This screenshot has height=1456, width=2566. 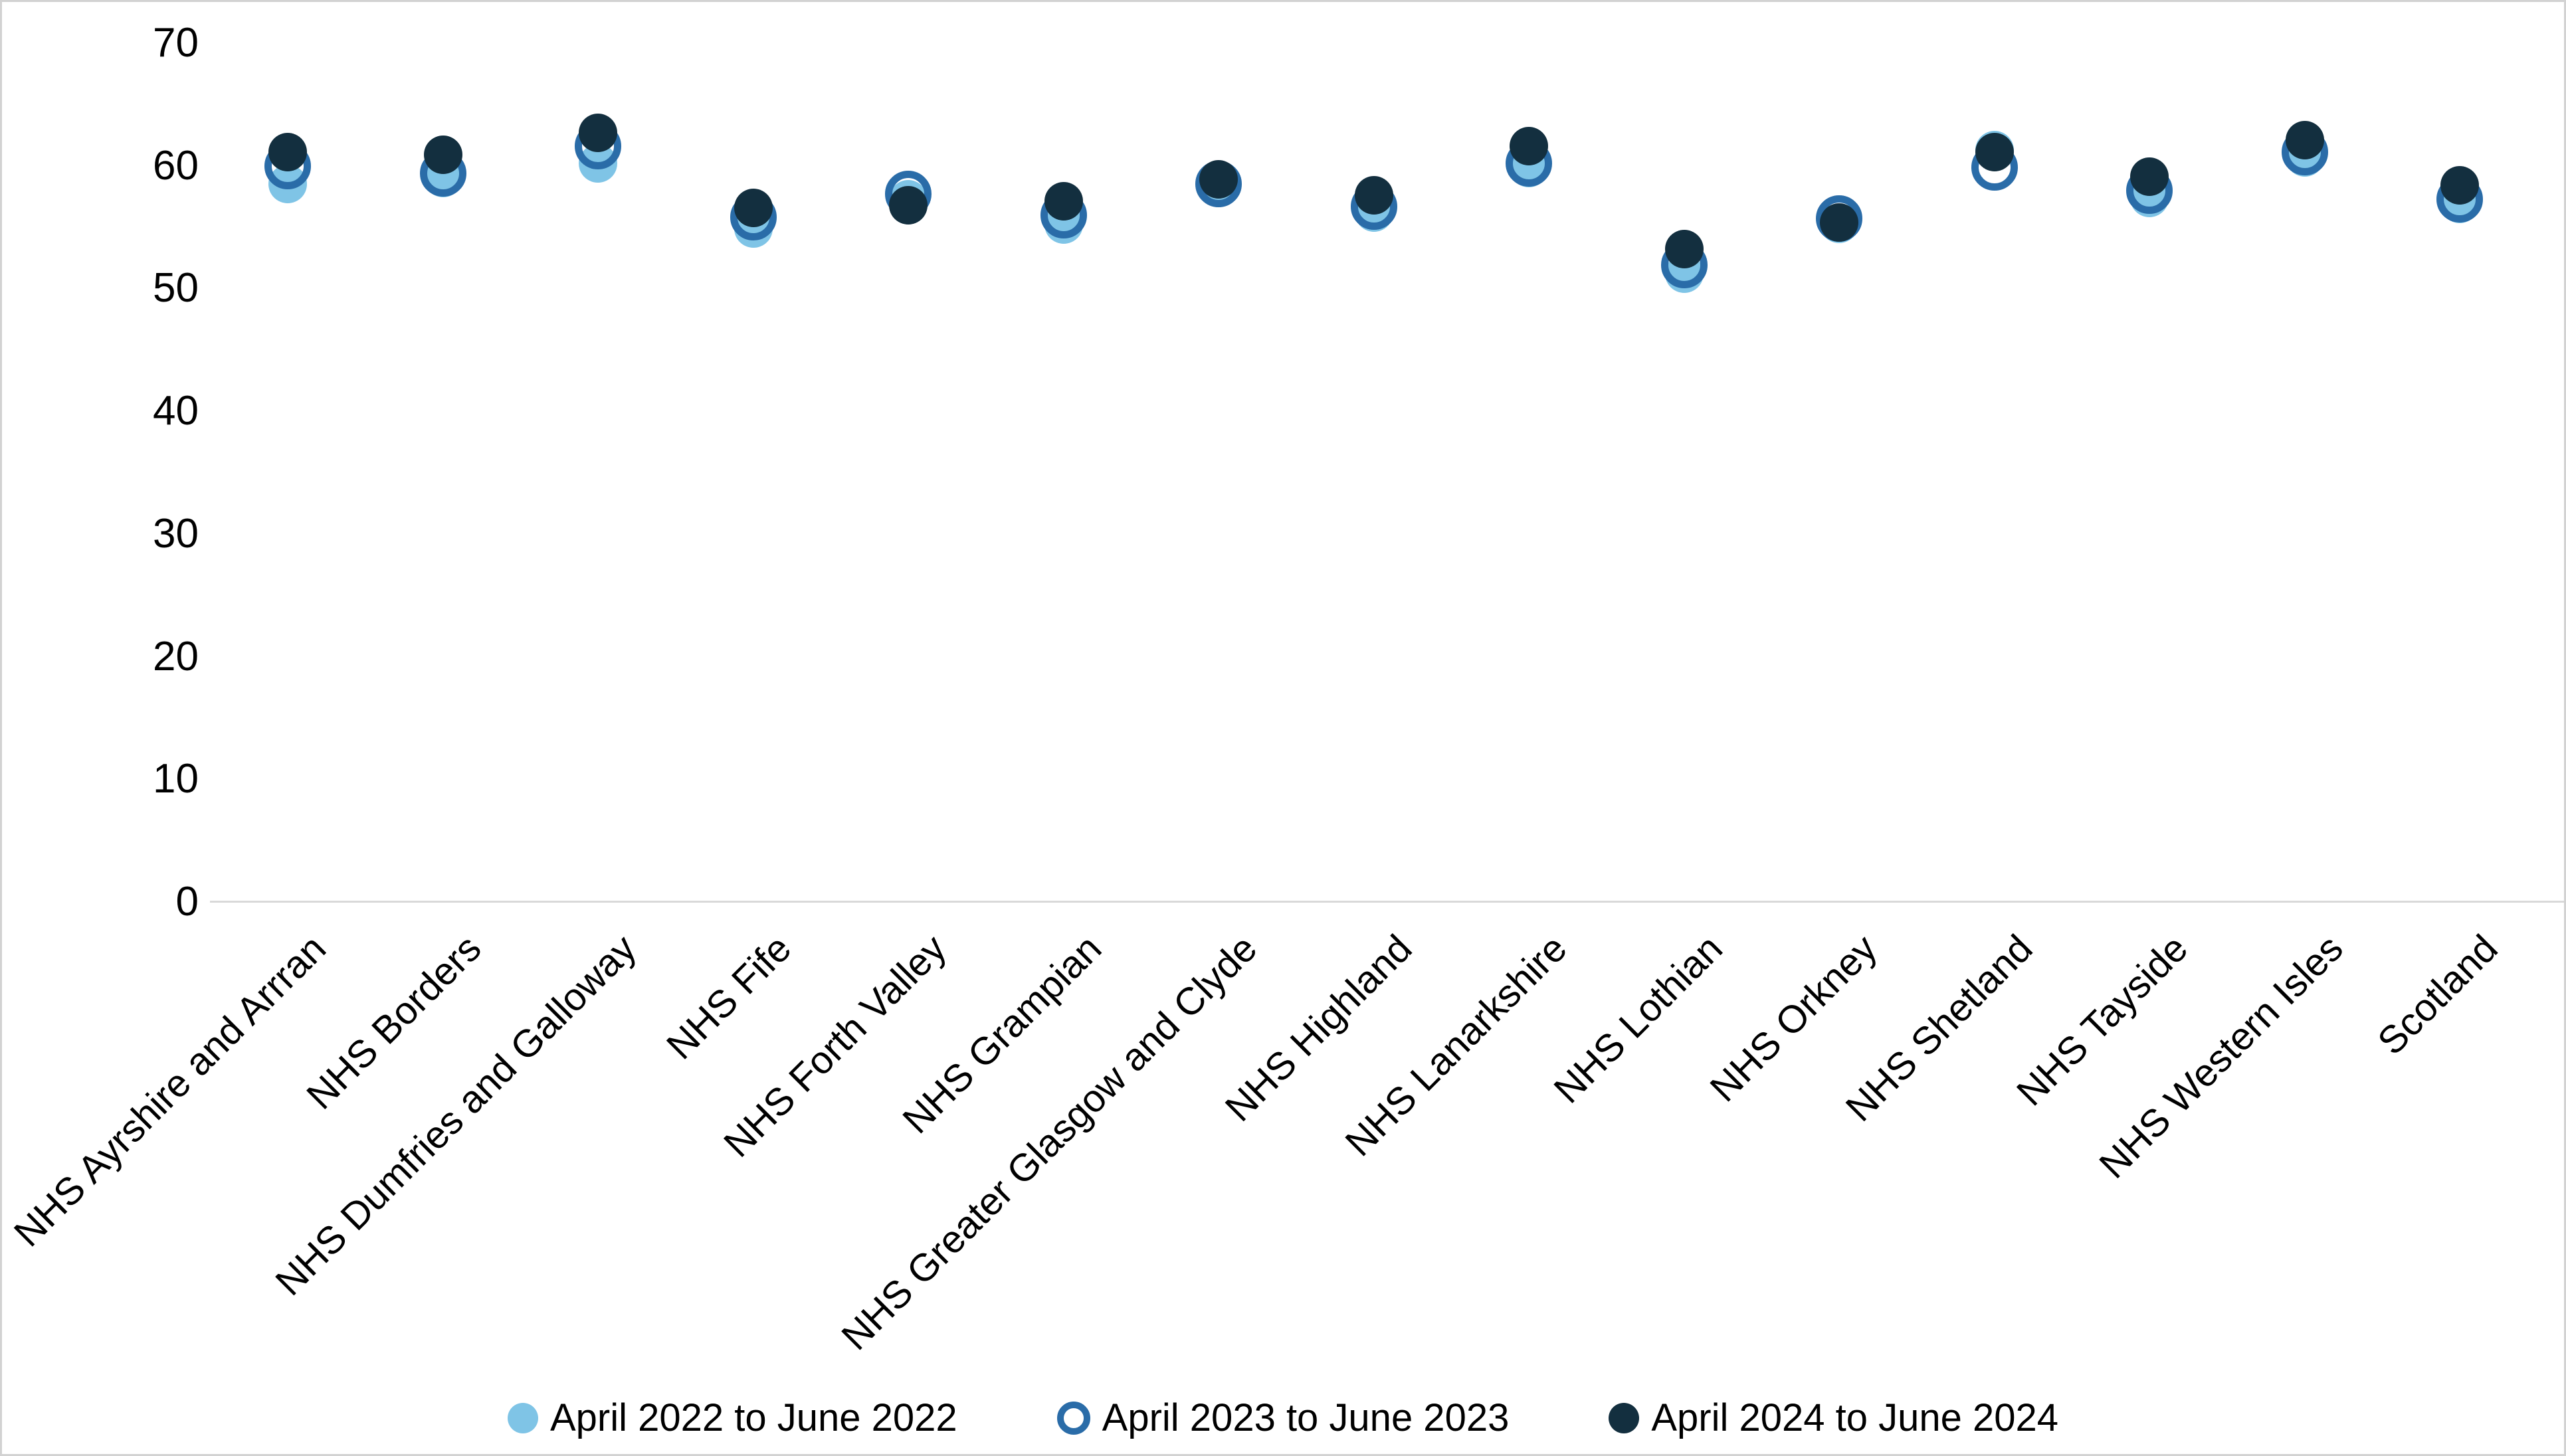 I want to click on x-axis-line, so click(x=1387, y=902).